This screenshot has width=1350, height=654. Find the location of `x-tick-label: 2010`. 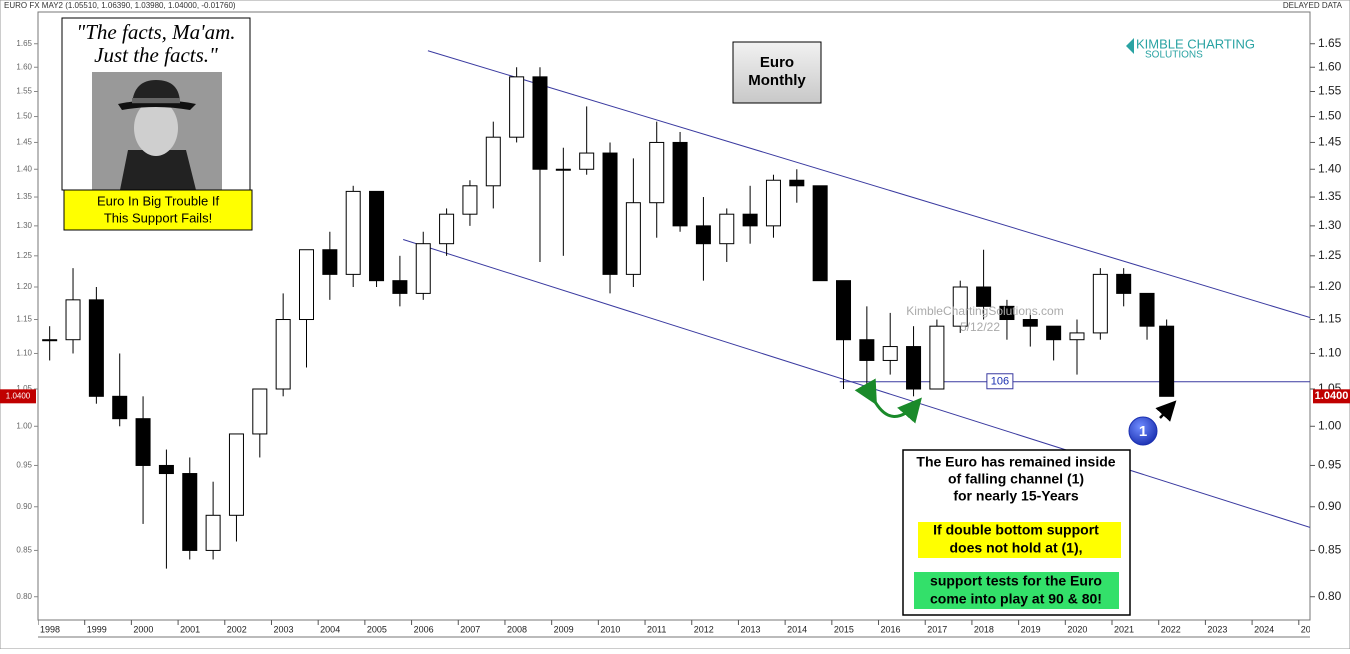

x-tick-label: 2010 is located at coordinates (610, 629).